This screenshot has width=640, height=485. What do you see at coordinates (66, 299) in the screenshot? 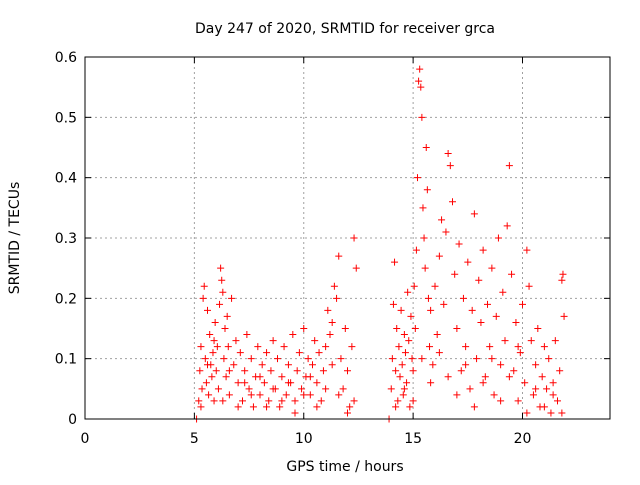
I see `y-tick-label: 0.2` at bounding box center [66, 299].